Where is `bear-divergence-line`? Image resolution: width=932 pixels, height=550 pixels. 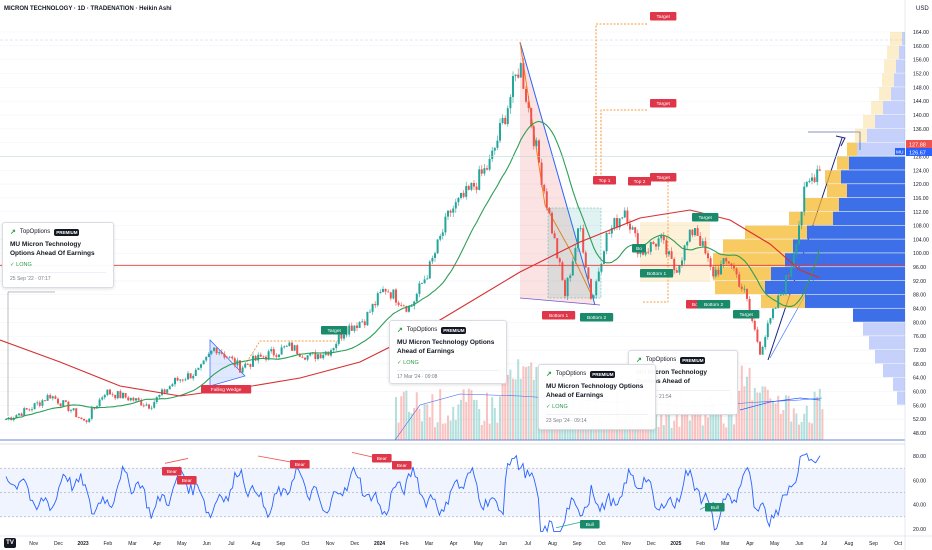
bear-divergence-line is located at coordinates (176, 461).